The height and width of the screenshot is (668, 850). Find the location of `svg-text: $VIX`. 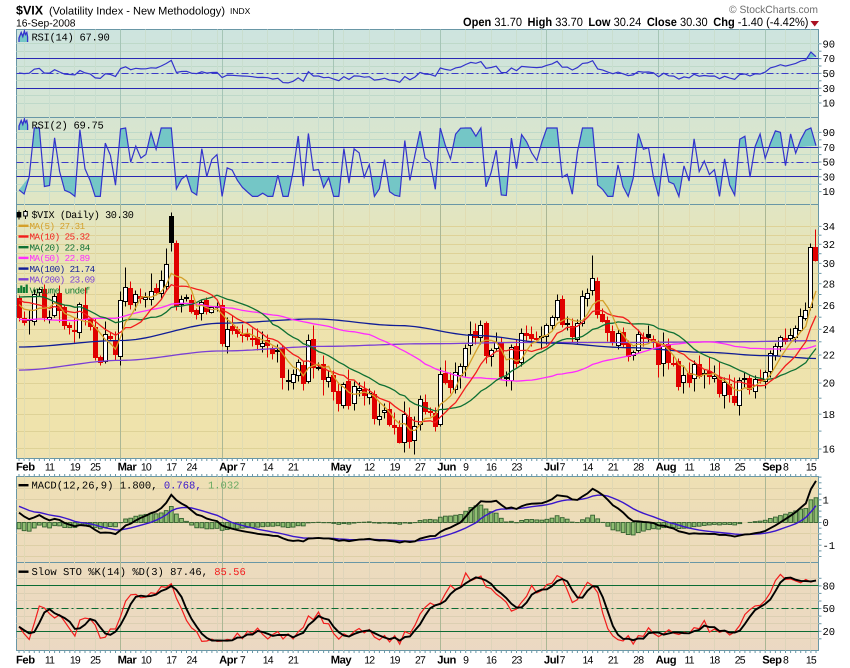

svg-text: $VIX is located at coordinates (30, 11).